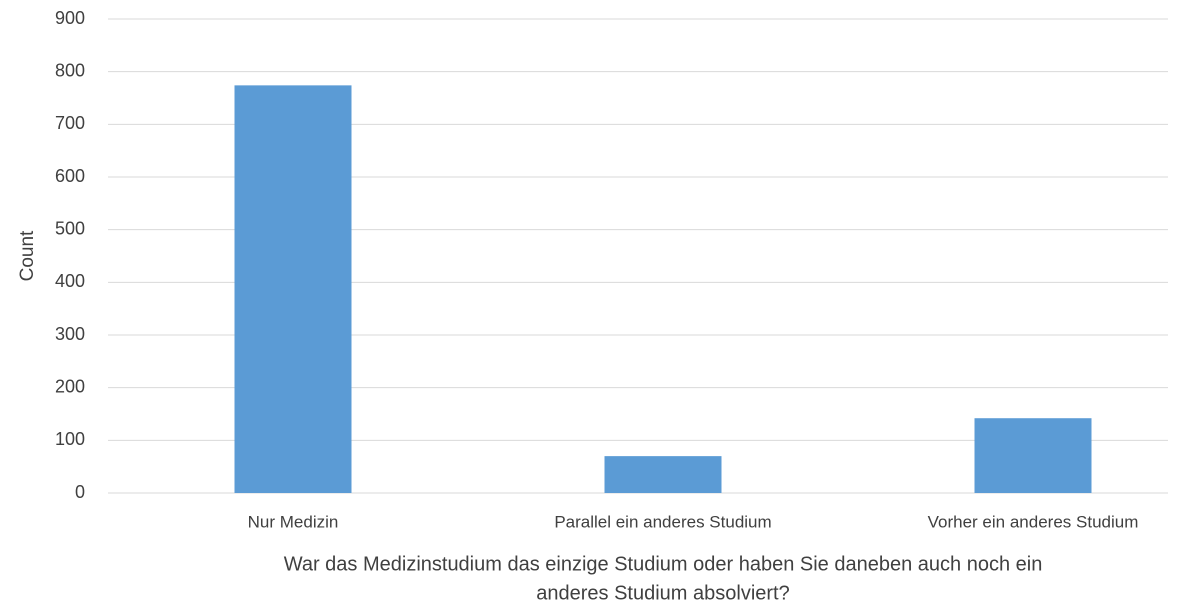 The width and height of the screenshot is (1198, 608). What do you see at coordinates (70, 439) in the screenshot?
I see `y-tick-label: 100` at bounding box center [70, 439].